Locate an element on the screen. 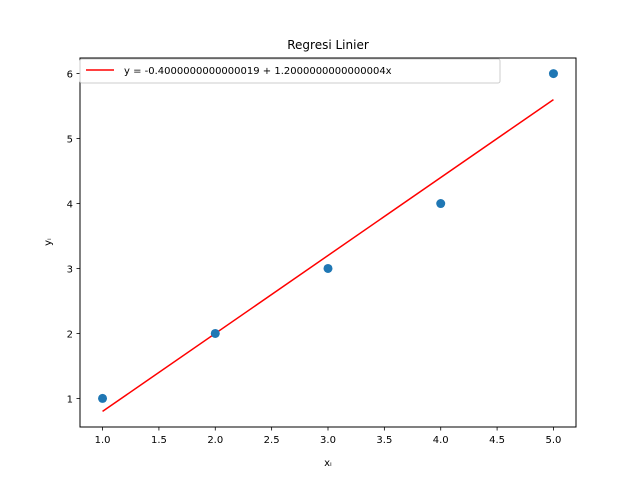 The width and height of the screenshot is (640, 480). x-tick-label: 3.0 is located at coordinates (328, 440).